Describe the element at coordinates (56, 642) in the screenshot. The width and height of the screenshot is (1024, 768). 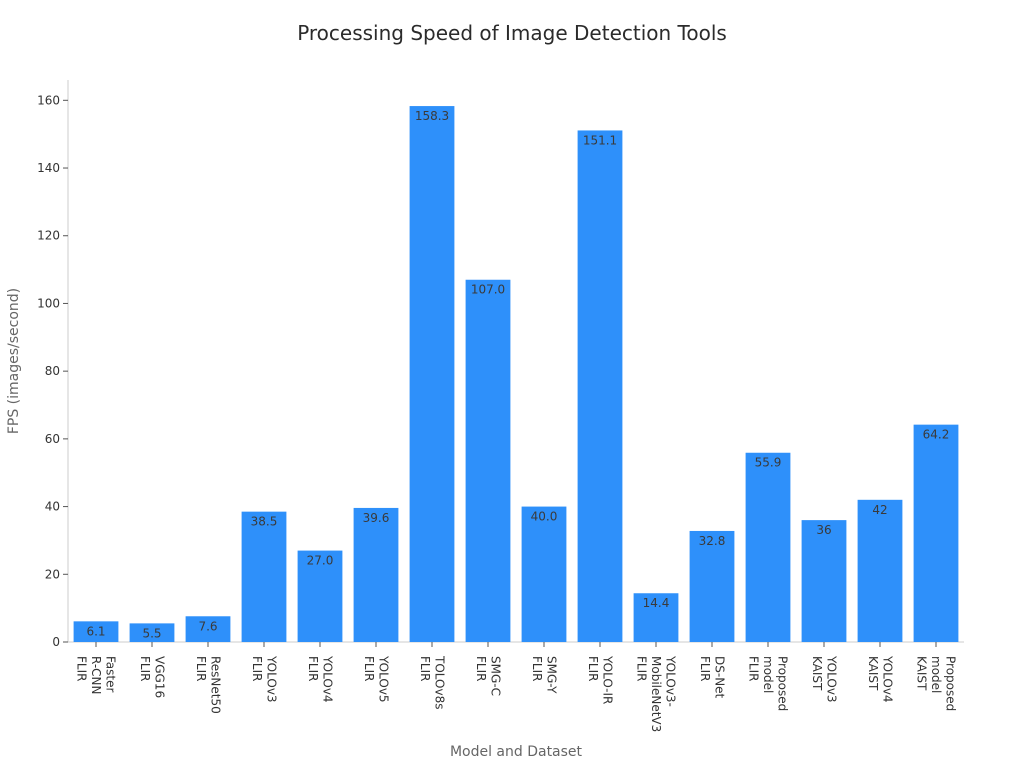
I see `y-tick-label: 0` at that location.